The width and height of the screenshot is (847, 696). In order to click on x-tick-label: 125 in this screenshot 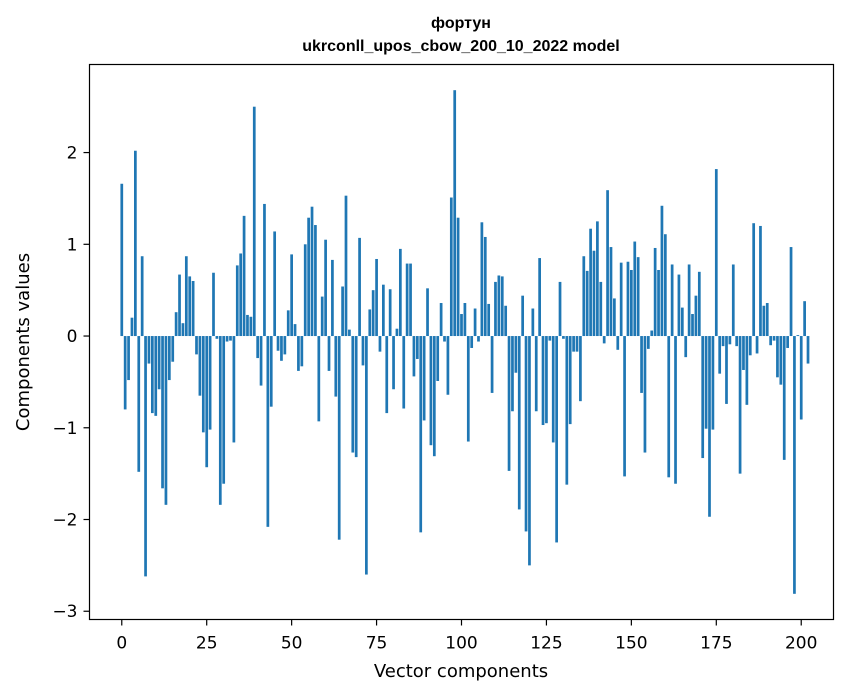, I will do `click(546, 644)`.